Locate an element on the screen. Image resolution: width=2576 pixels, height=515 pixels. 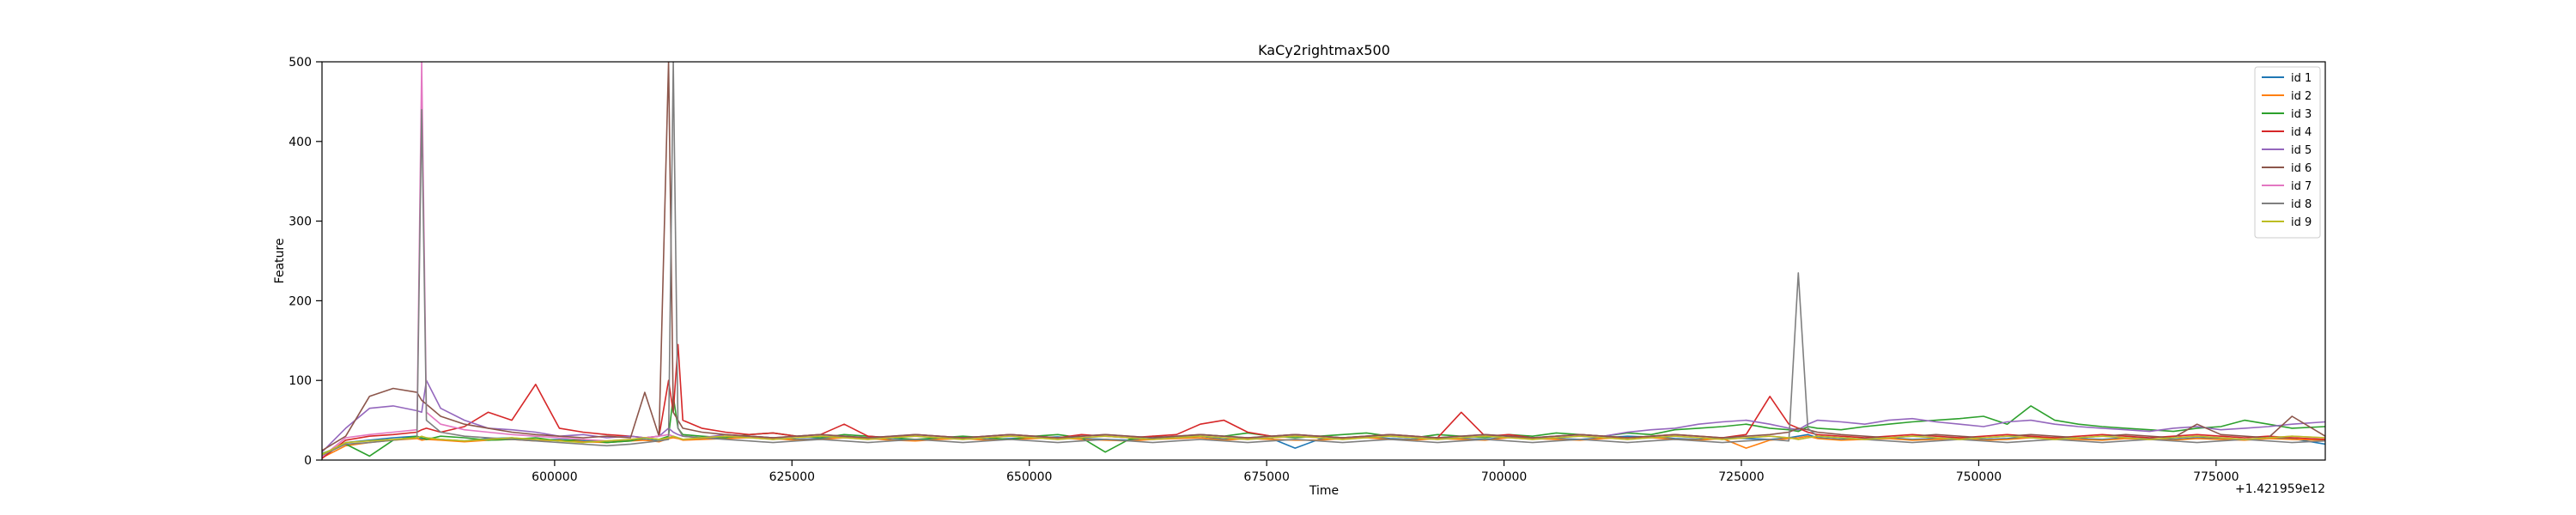
legend-box is located at coordinates (2287, 152).